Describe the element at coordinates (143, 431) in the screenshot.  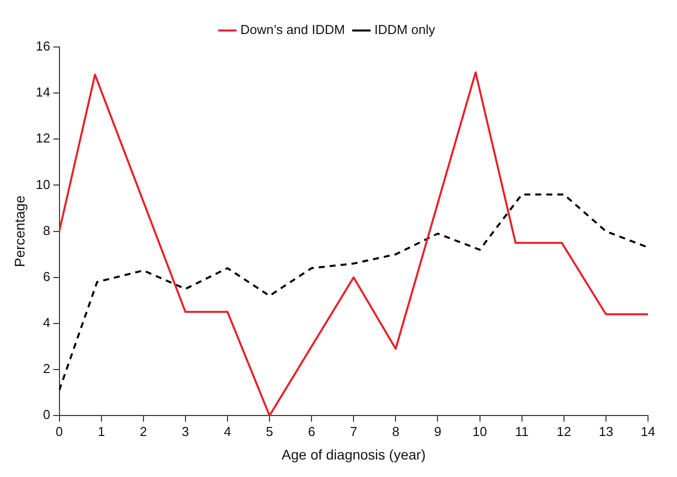
I see `x-tick-label: 2` at that location.